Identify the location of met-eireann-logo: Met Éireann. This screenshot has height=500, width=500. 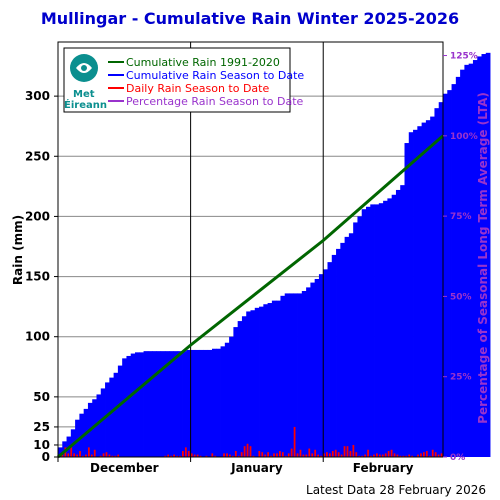
(85, 82).